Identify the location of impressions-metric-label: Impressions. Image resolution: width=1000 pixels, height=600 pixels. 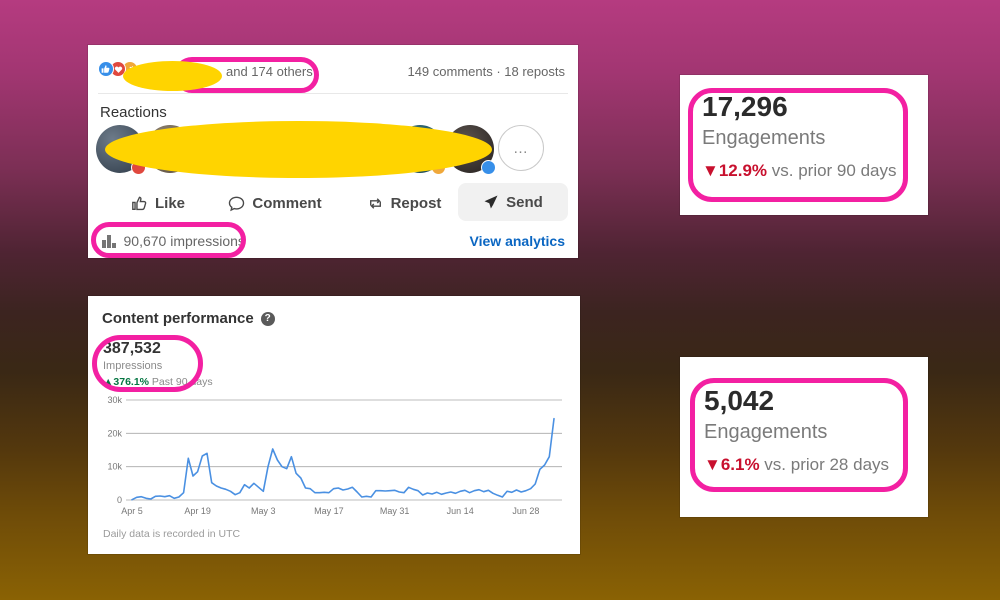
(133, 366).